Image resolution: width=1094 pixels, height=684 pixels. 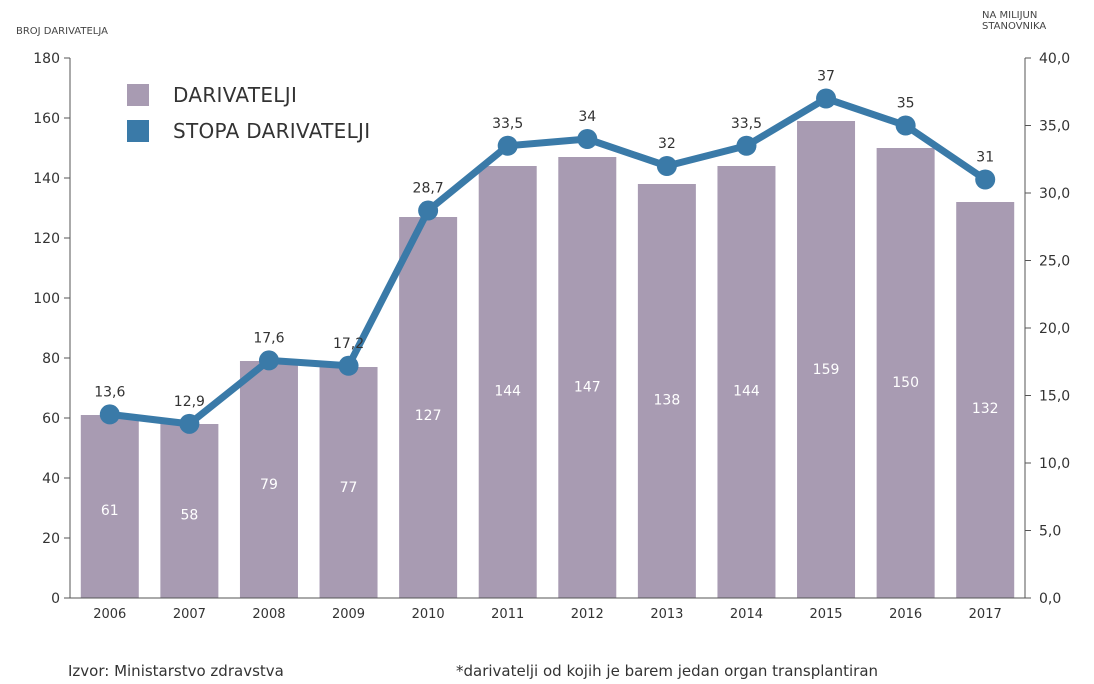 What do you see at coordinates (1054, 59) in the screenshot?
I see `right-tick-label: 40,0` at bounding box center [1054, 59].